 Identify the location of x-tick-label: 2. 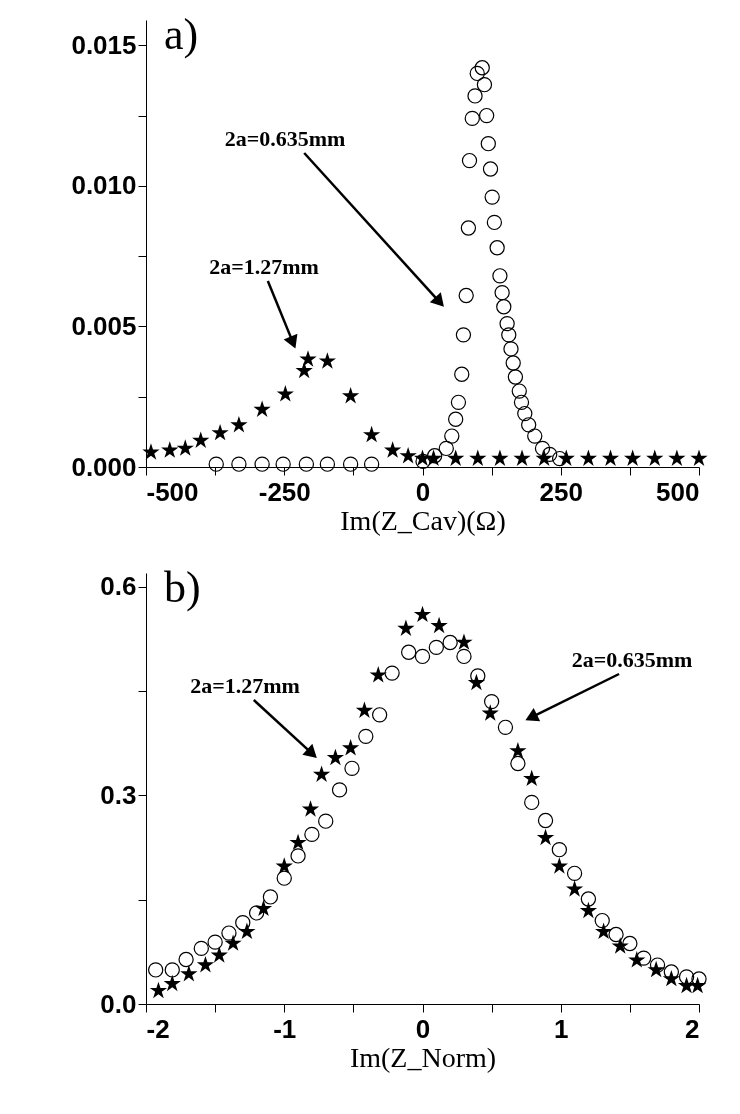
(692, 1028).